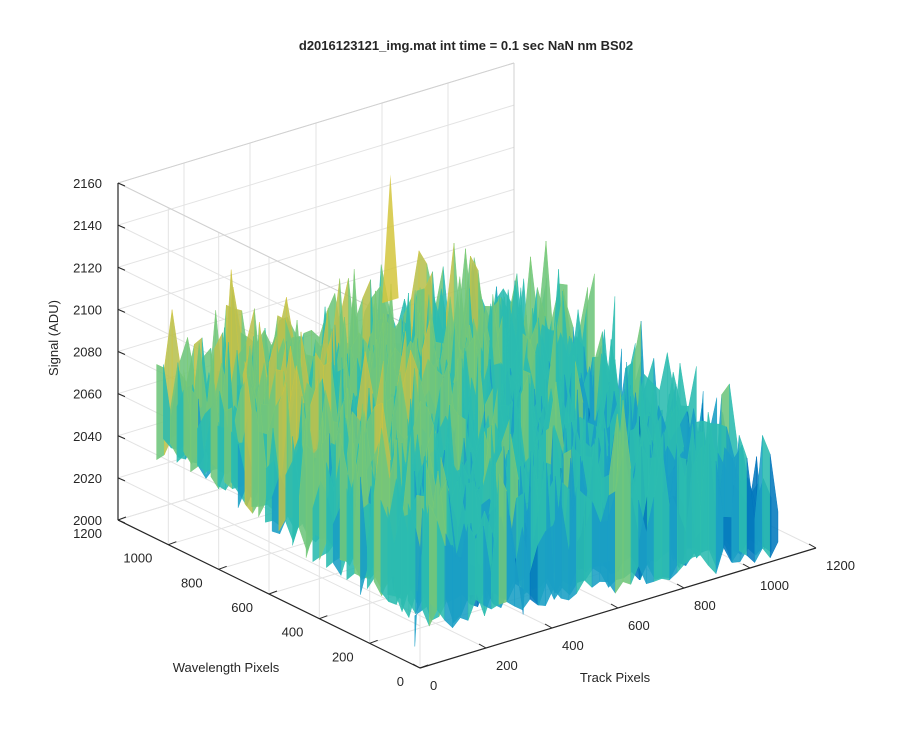 This screenshot has height=750, width=900. What do you see at coordinates (390, 239) in the screenshot?
I see `surface-peak` at bounding box center [390, 239].